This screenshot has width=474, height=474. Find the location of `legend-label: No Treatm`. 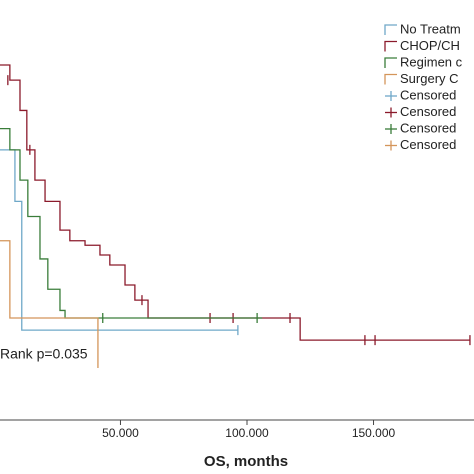

legend-label: No Treatm is located at coordinates (430, 28).